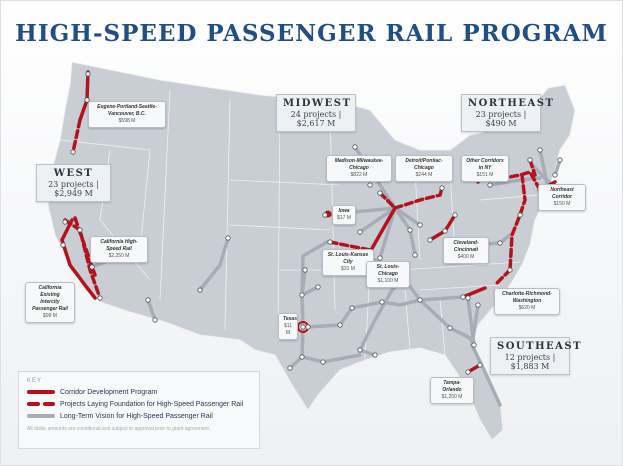 This screenshot has width=623, height=466. I want to click on corridor-label: Iowa $17 M, so click(344, 215).